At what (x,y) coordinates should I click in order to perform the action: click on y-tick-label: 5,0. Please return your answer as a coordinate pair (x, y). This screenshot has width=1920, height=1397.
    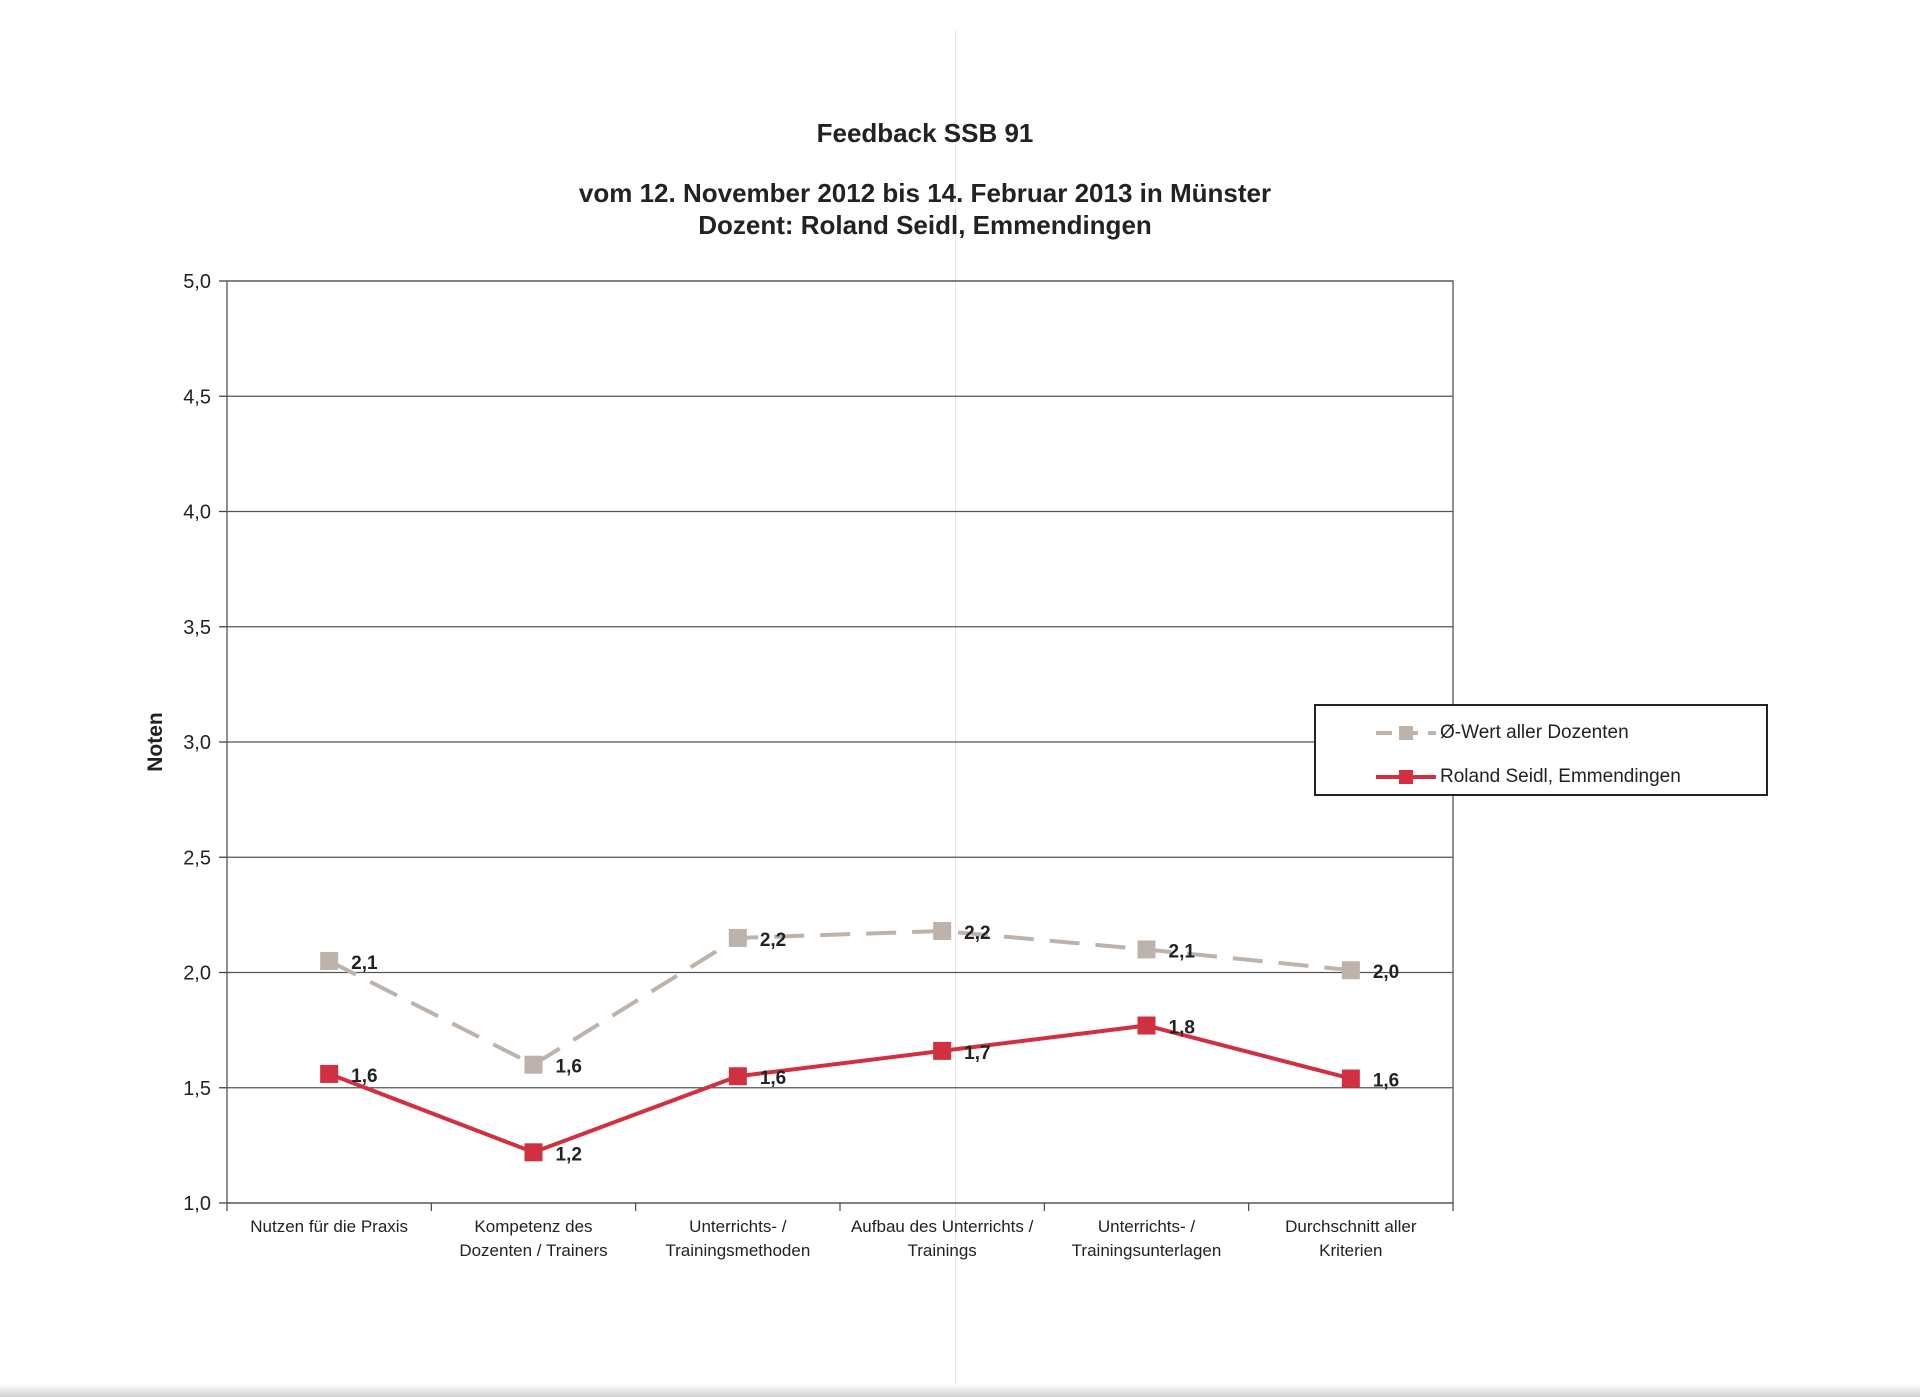
    Looking at the image, I should click on (197, 282).